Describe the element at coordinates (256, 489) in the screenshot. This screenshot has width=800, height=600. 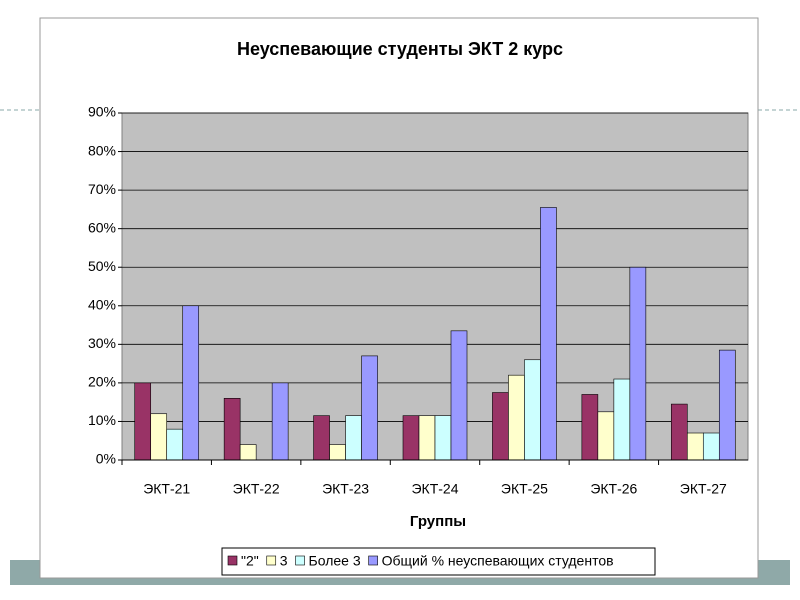
I see `x-tick-label: ЭКТ-22` at that location.